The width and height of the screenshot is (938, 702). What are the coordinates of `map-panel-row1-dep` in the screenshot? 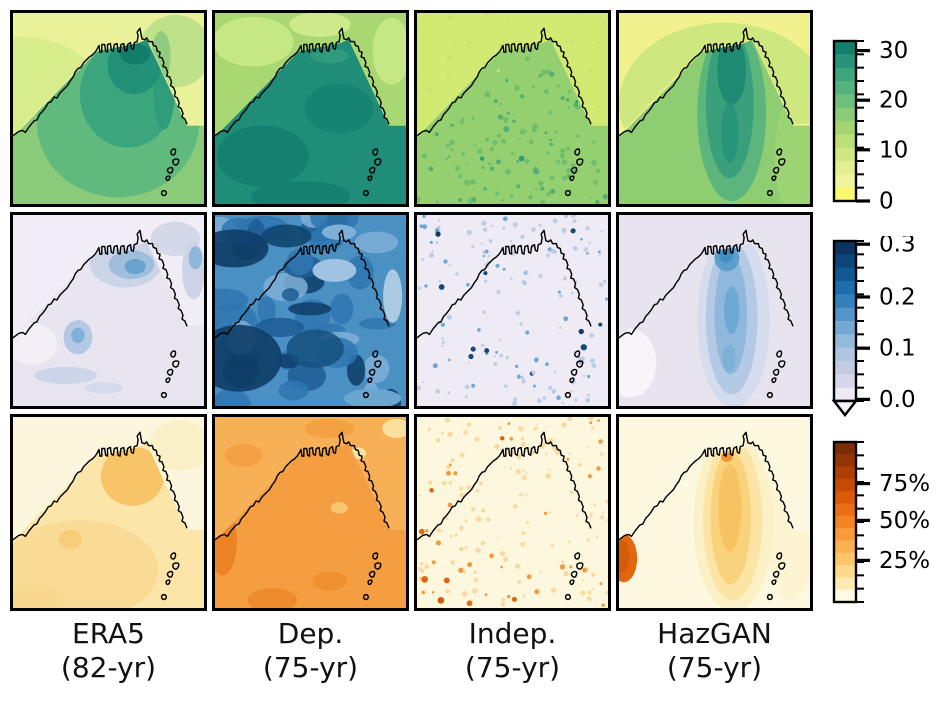 It's located at (310, 108).